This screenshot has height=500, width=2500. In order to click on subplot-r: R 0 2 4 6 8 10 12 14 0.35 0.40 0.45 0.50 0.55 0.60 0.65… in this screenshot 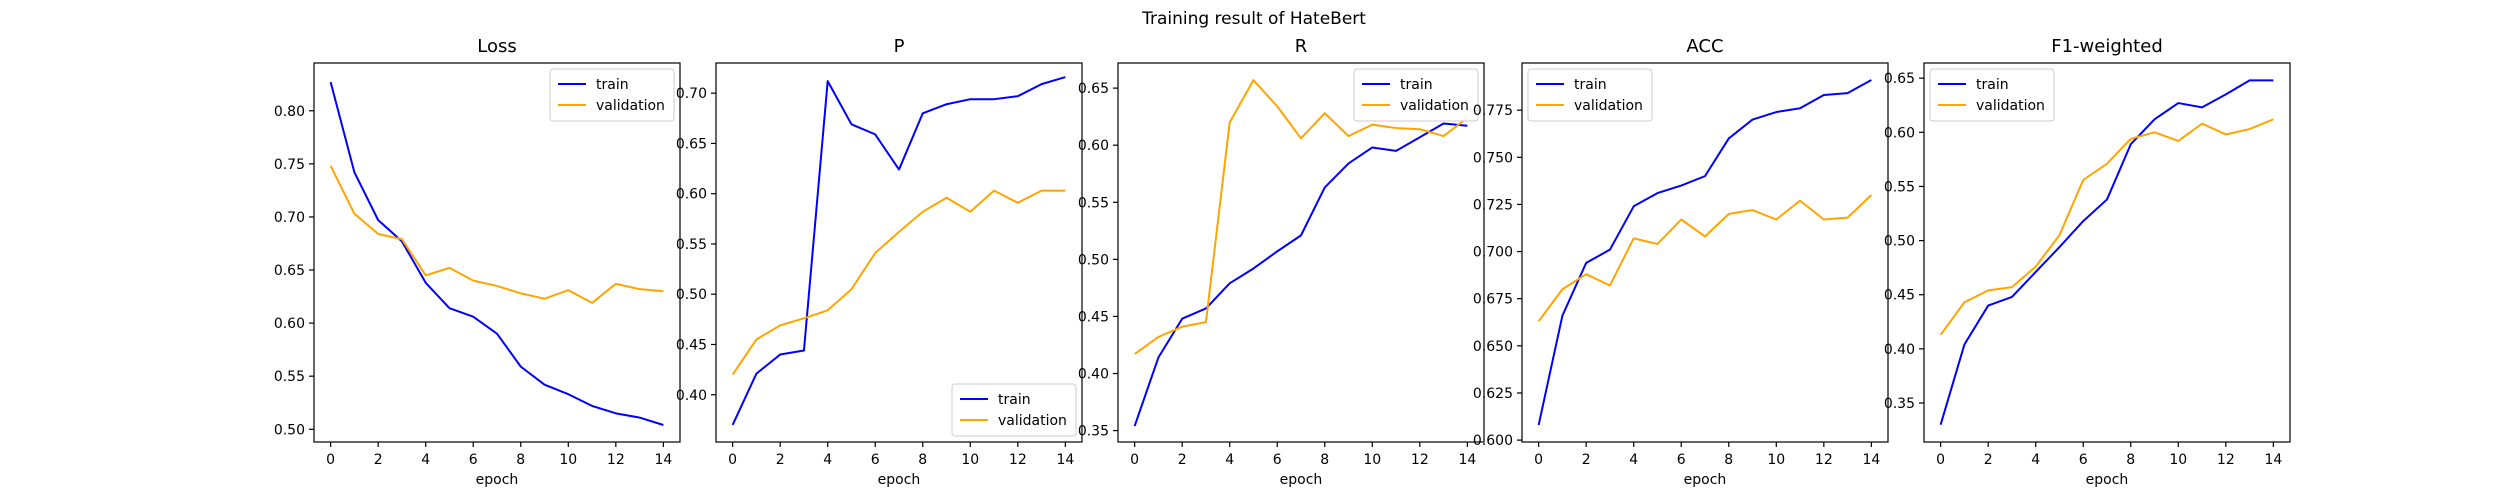, I will do `click(1281, 262)`.